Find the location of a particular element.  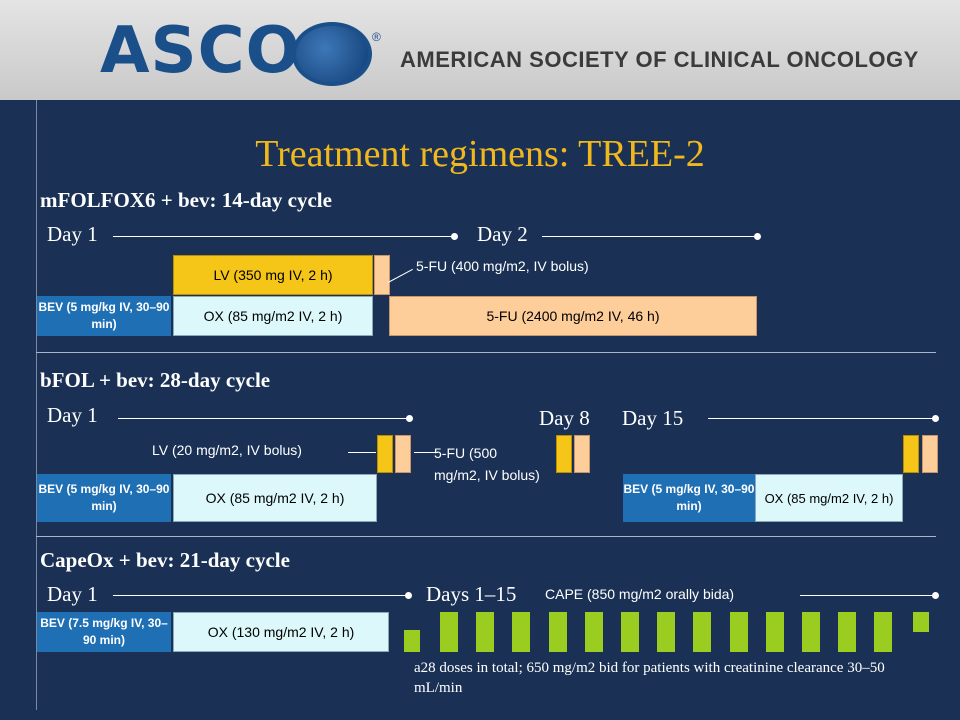

capeox-title: CapeOx + bev: 21-day cycle is located at coordinates (165, 560).